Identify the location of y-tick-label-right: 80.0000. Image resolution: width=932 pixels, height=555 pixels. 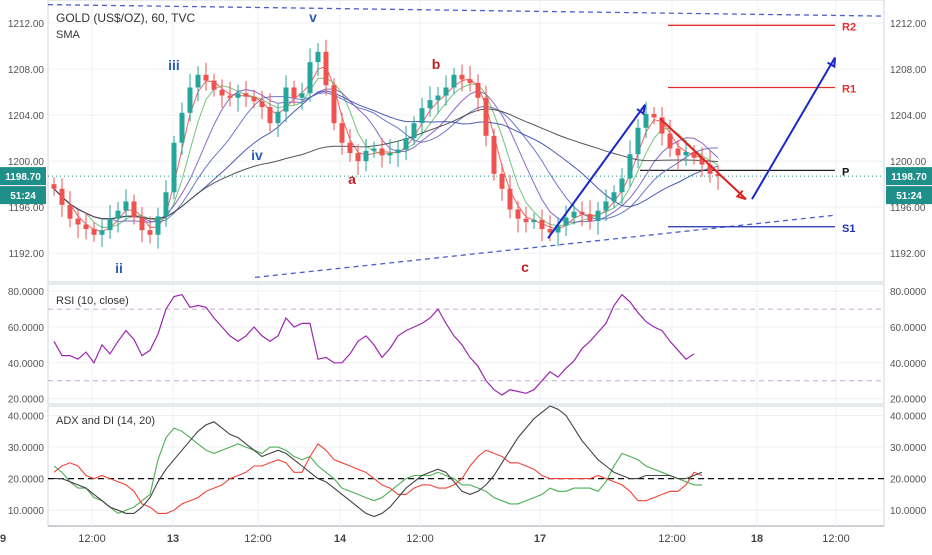
(908, 292).